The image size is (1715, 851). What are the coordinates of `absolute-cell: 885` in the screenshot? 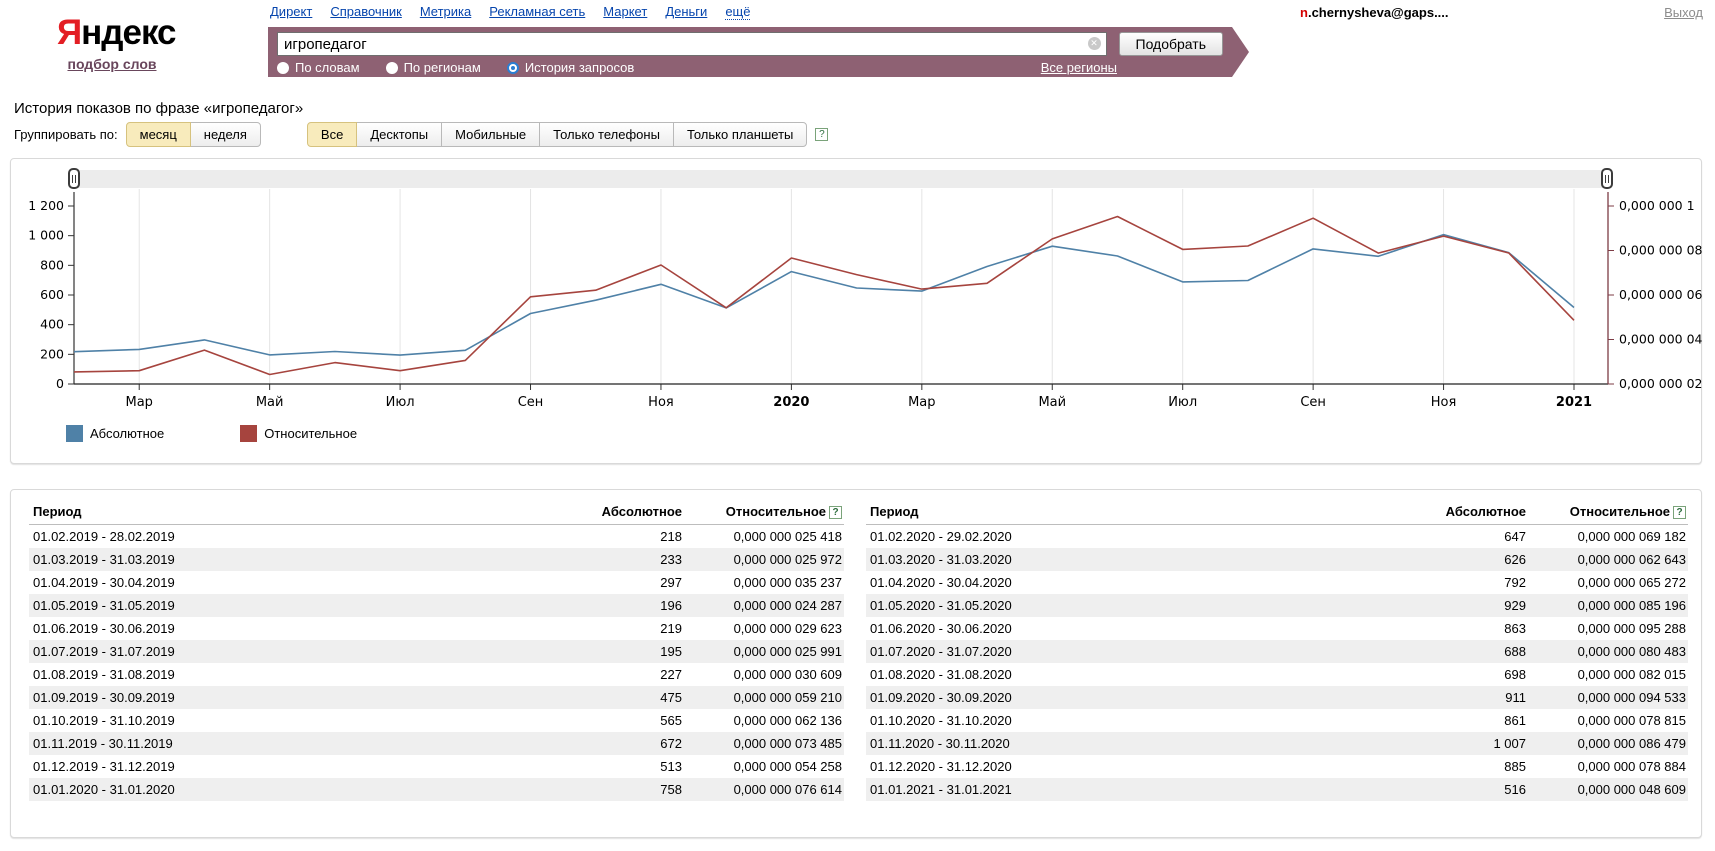 It's located at (1515, 766).